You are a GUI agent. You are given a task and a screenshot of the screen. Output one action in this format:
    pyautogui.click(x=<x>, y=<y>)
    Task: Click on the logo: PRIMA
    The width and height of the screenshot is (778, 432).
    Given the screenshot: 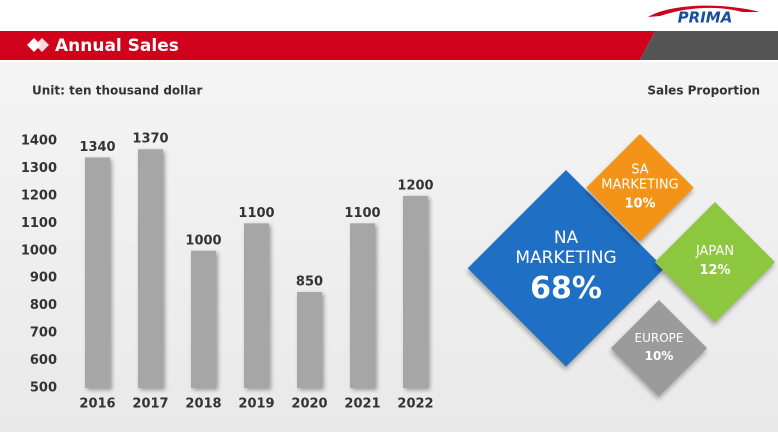 What is the action you would take?
    pyautogui.click(x=705, y=18)
    